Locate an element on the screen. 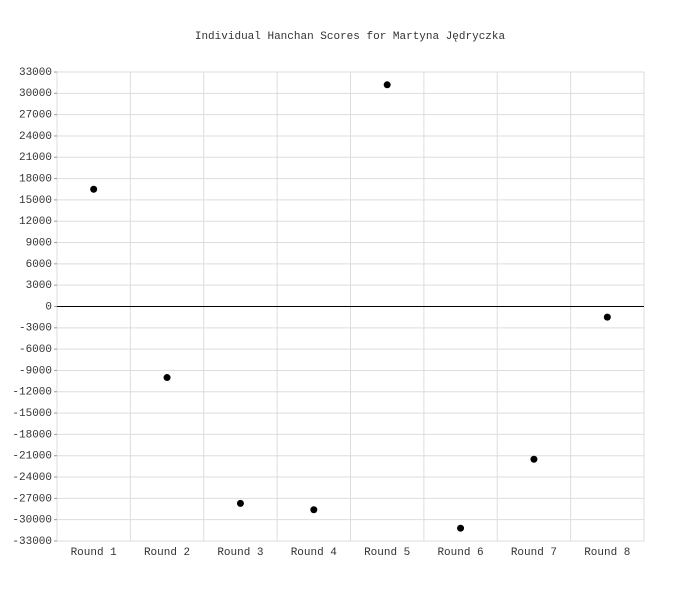 The height and width of the screenshot is (600, 700). y-tick-label: -21000 is located at coordinates (32, 457).